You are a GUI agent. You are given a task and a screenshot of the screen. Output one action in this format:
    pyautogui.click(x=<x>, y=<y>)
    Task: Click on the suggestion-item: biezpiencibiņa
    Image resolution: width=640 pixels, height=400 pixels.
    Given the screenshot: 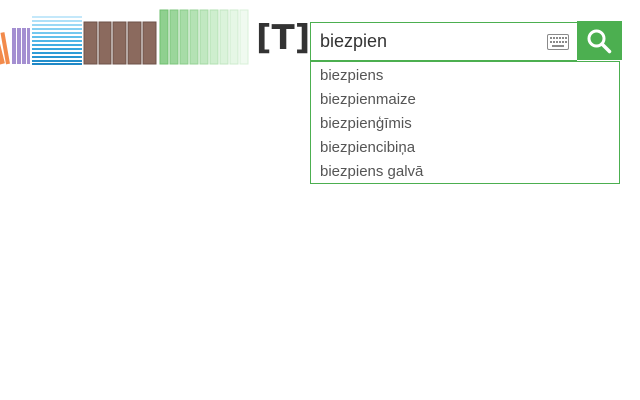 What is the action you would take?
    pyautogui.click(x=368, y=147)
    